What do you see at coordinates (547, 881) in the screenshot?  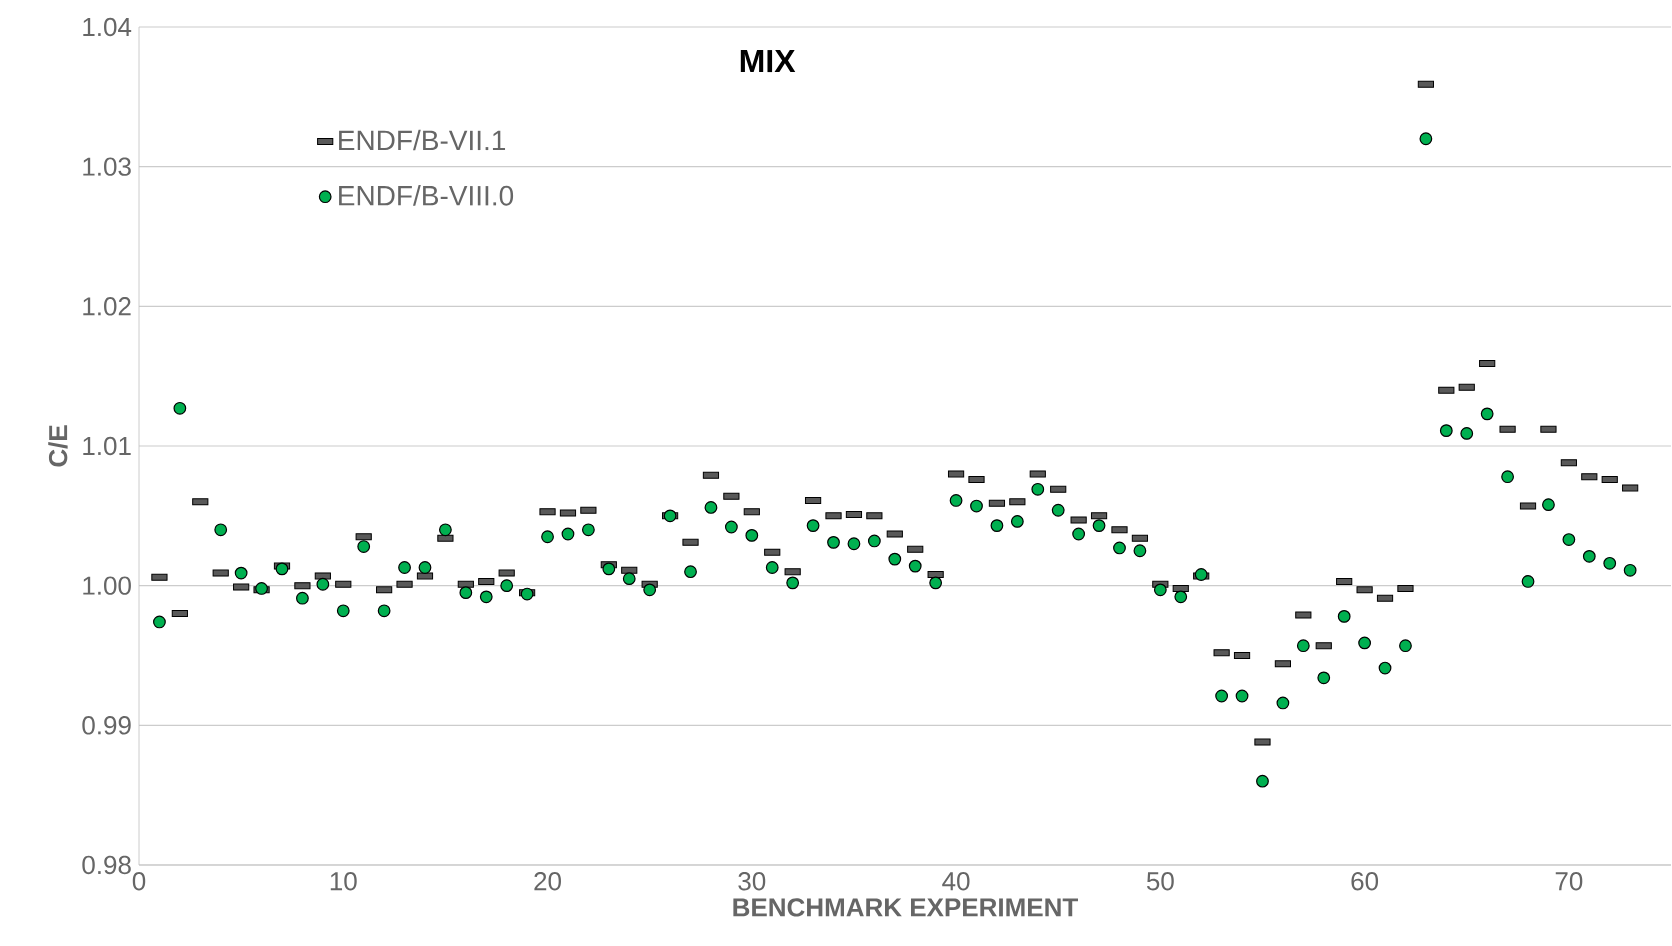 I see `x-tick-label: 20` at bounding box center [547, 881].